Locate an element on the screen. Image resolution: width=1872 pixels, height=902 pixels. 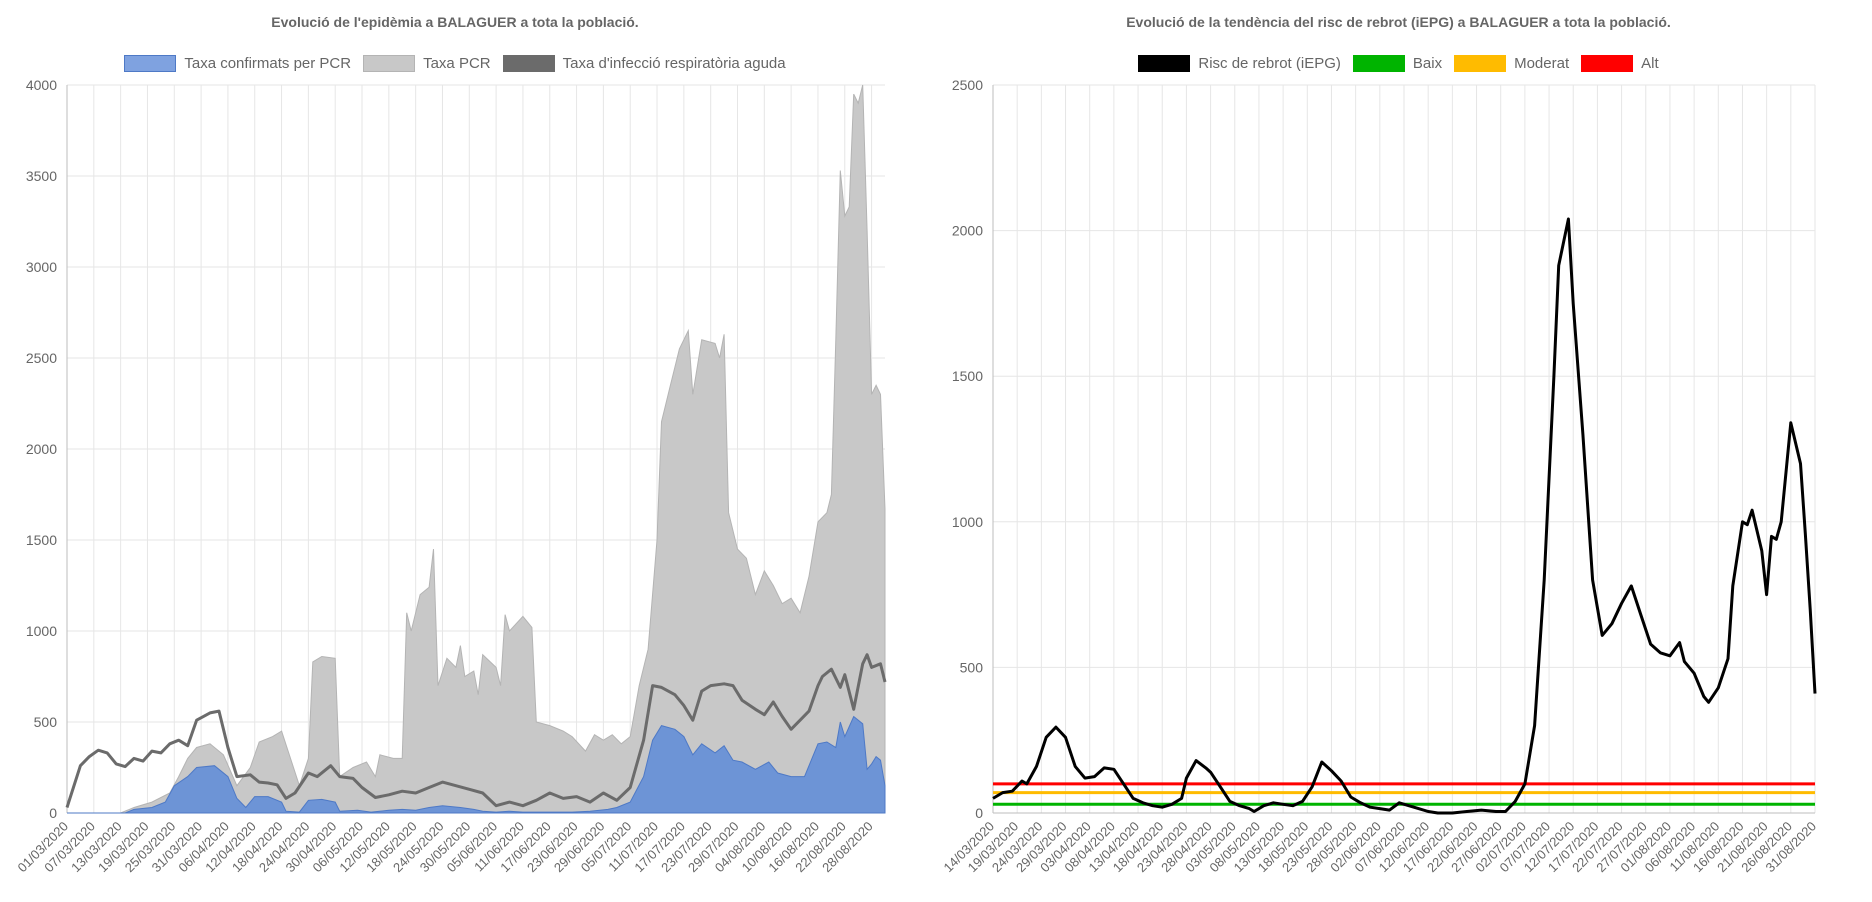
y-tick-label: 3000 is located at coordinates (41, 267).